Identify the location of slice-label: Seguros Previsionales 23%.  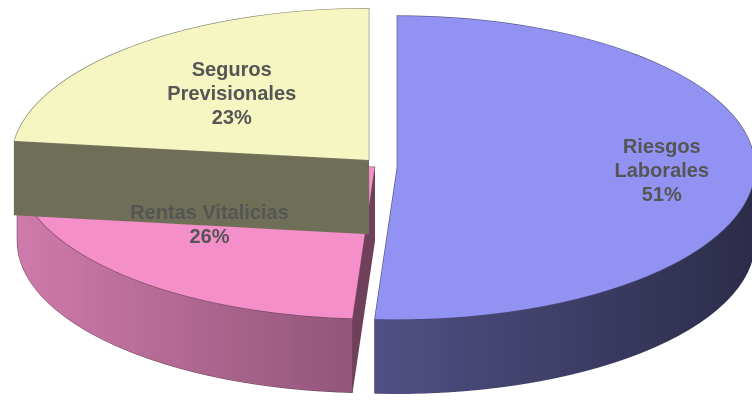
(232, 94).